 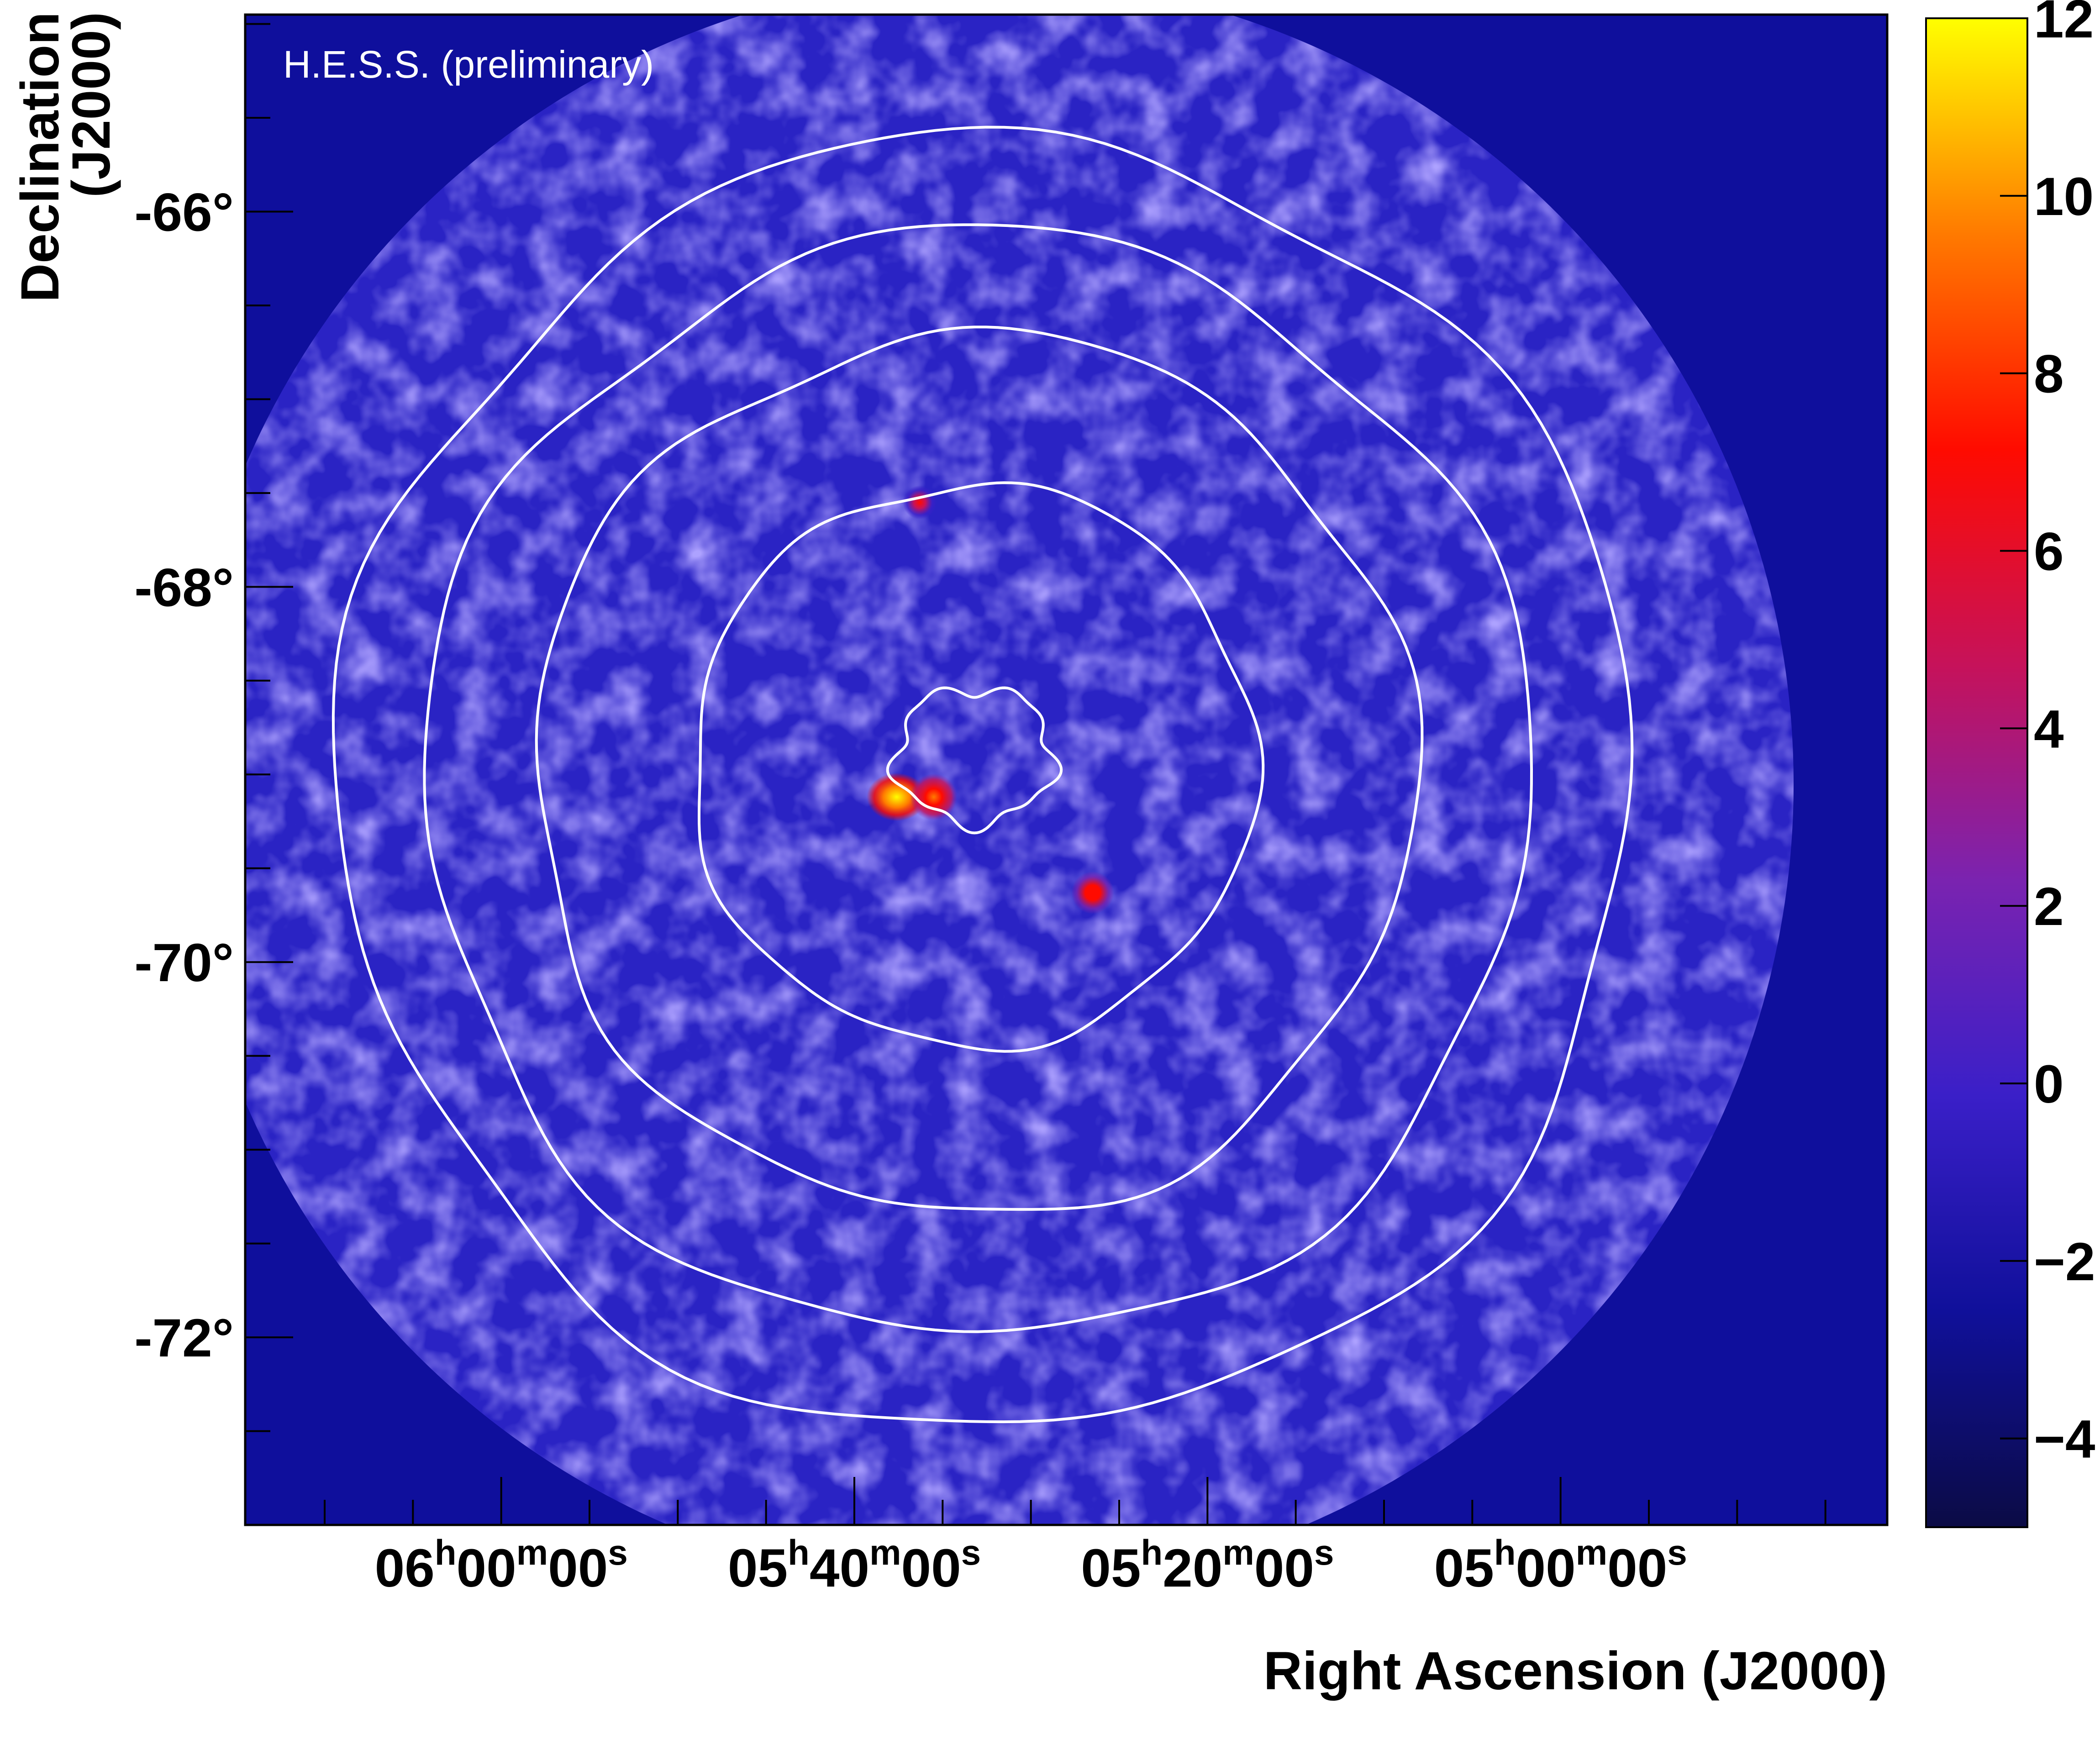 What do you see at coordinates (184, 775) in the screenshot?
I see `y-axis-tick-labels: -66° -68° -70° -72°` at bounding box center [184, 775].